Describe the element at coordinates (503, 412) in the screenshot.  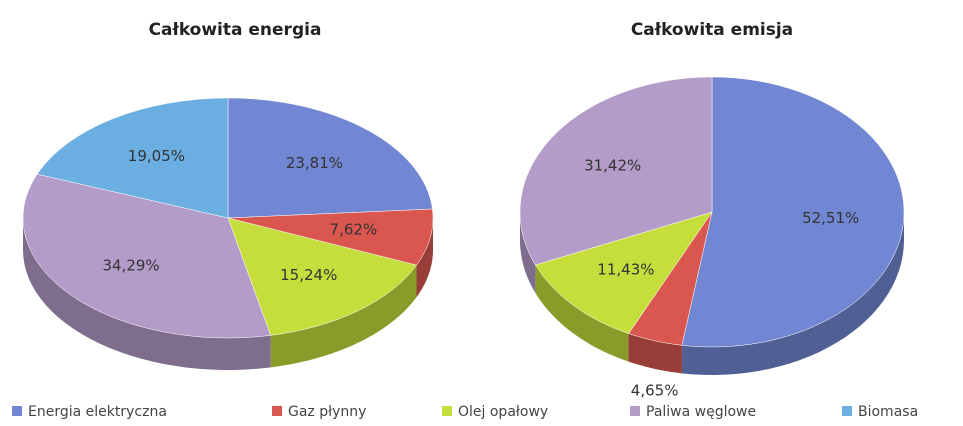
I see `legend-label: Olej opałowy` at that location.